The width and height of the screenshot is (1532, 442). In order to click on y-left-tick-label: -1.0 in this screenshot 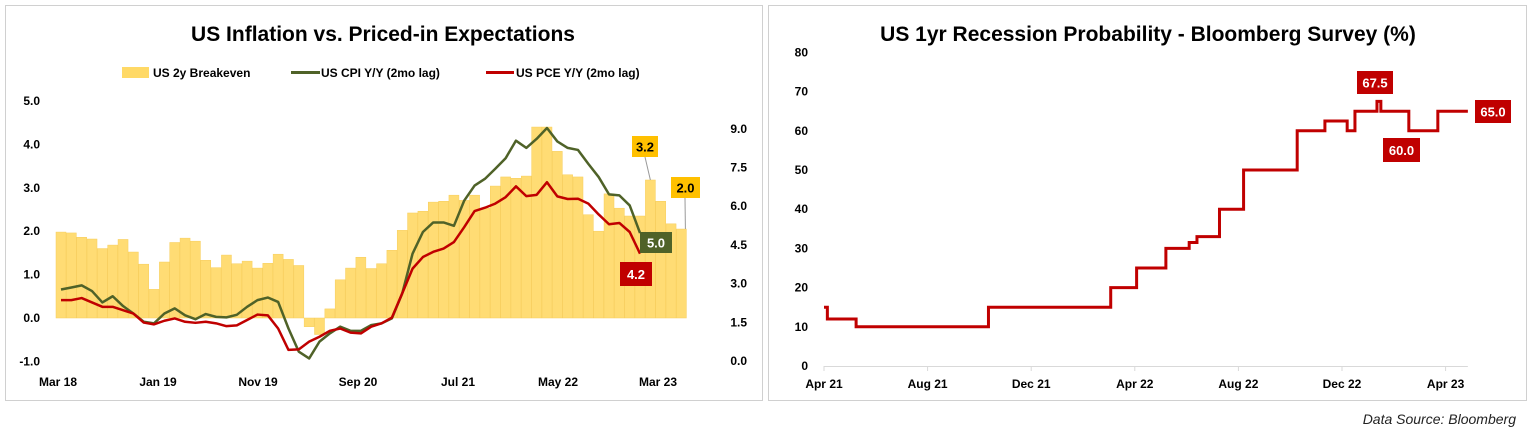, I will do `click(29, 361)`.